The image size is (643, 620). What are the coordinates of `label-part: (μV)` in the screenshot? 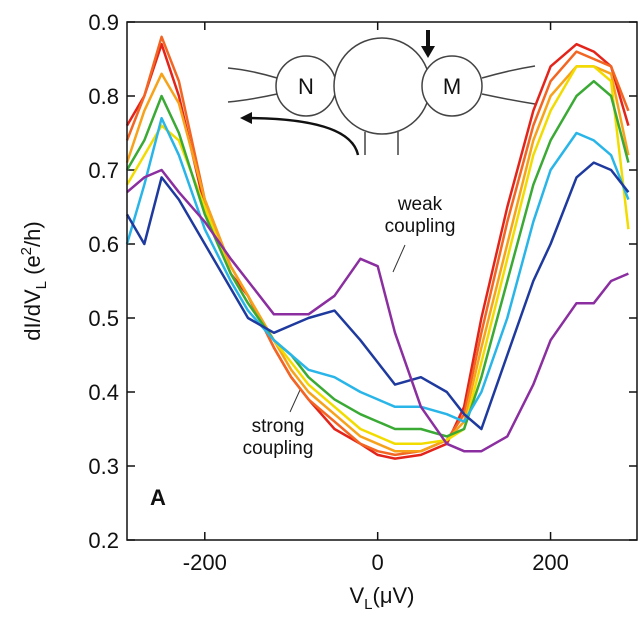 It's located at (394, 595).